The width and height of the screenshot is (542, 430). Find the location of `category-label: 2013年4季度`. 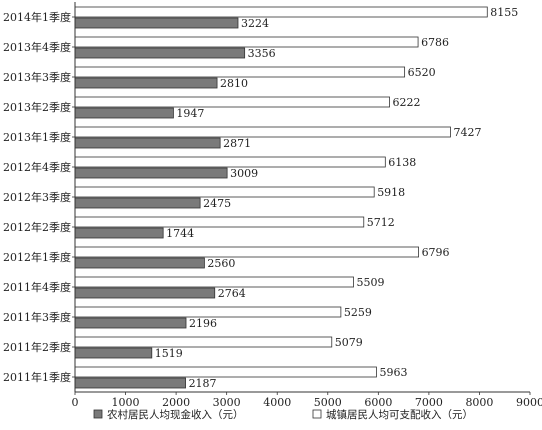

category-label: 2013年4季度 is located at coordinates (37, 47).